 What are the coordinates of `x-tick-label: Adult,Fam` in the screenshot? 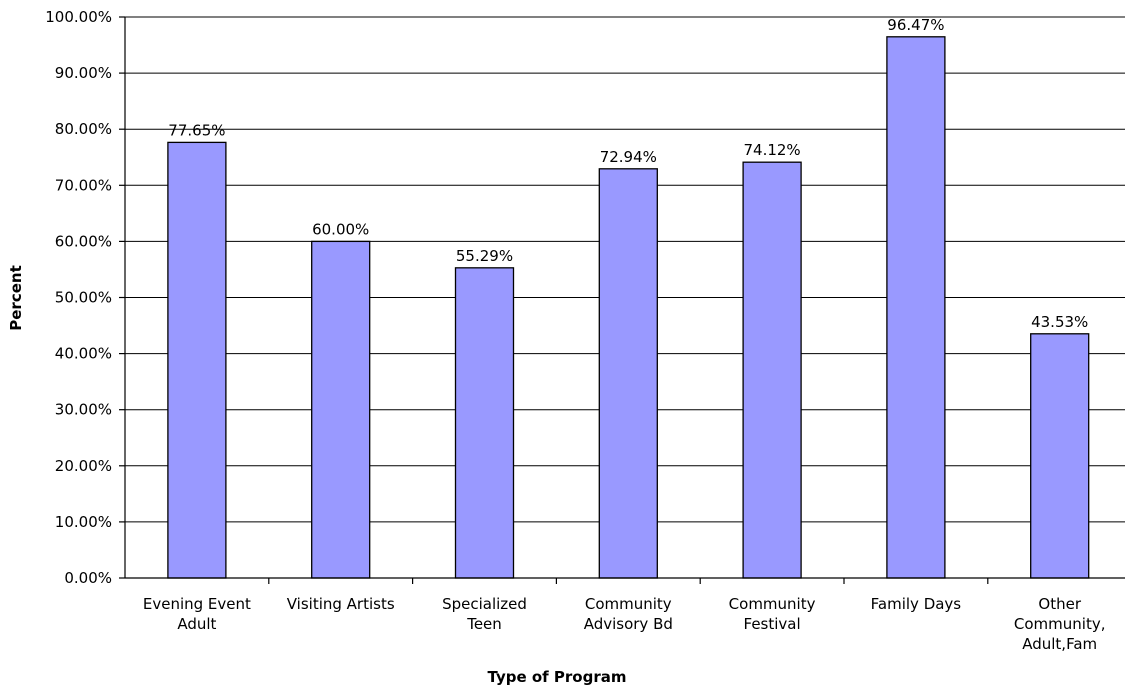 It's located at (1059, 644).